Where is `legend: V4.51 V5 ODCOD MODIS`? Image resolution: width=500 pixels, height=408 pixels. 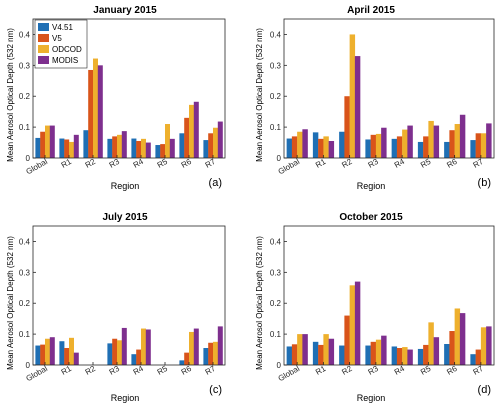 legend: V4.51 V5 ODCOD MODIS is located at coordinates (61, 44).